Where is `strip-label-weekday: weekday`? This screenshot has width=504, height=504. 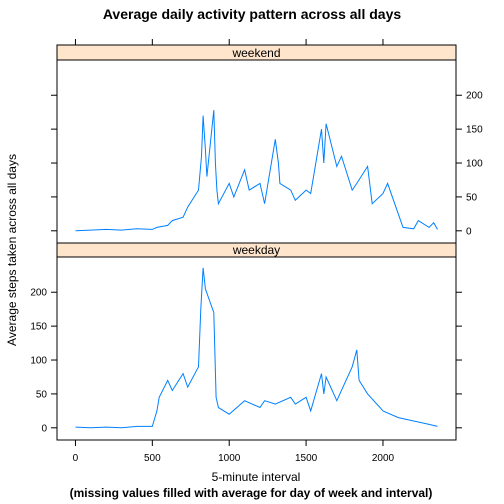
strip-label-weekday: weekday is located at coordinates (256, 250).